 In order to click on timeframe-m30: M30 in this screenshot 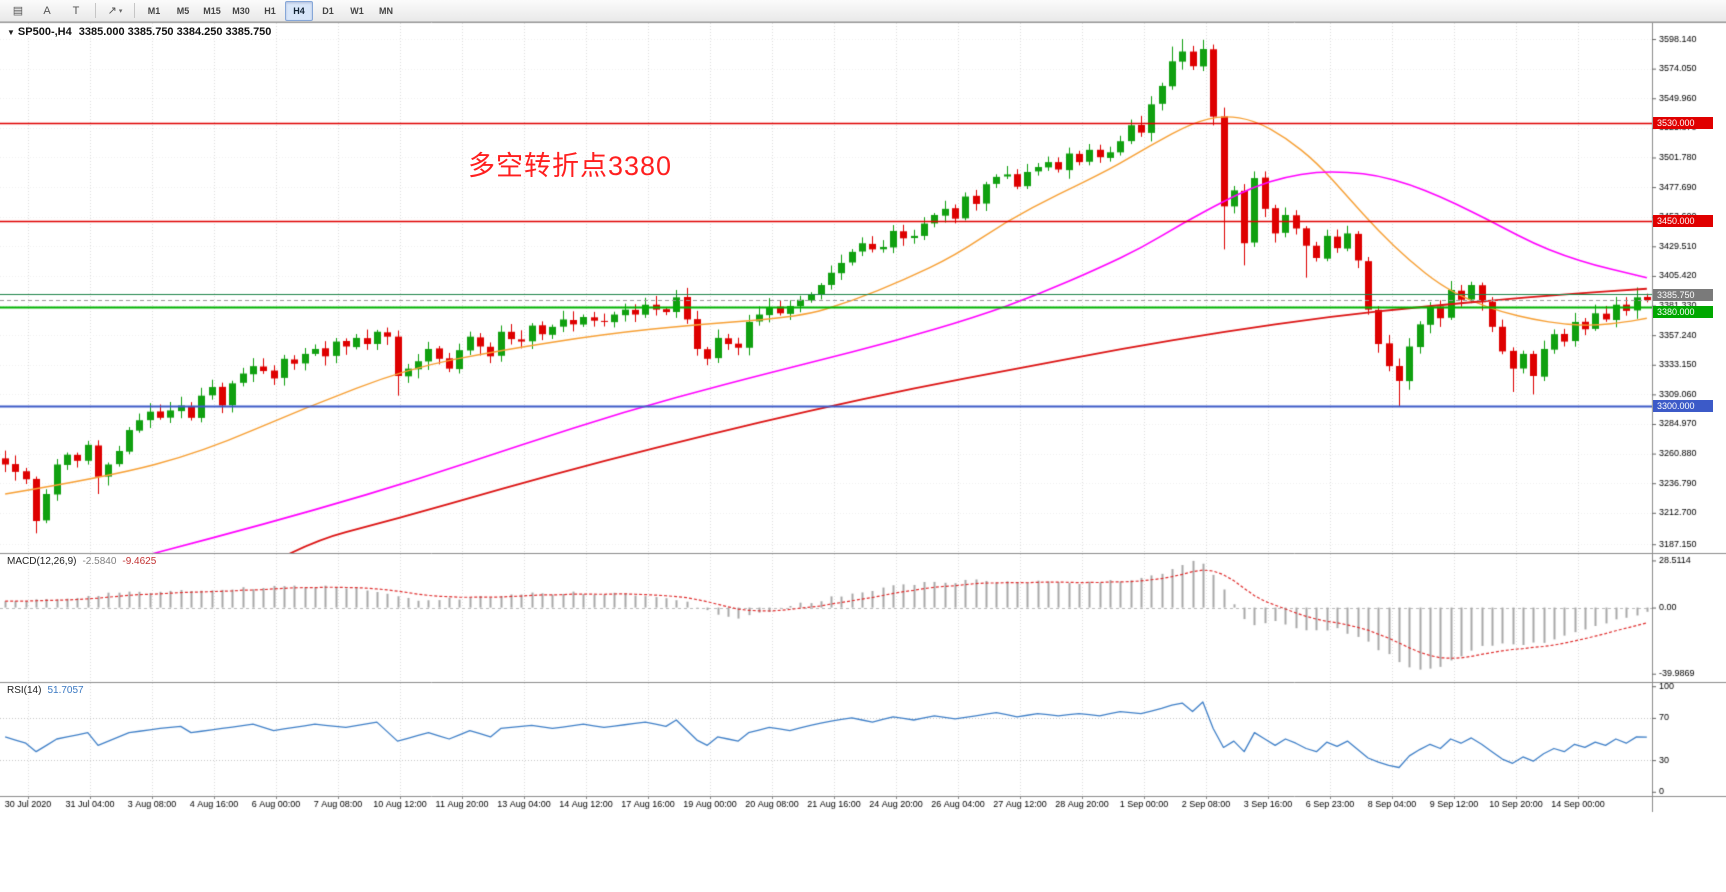, I will do `click(241, 10)`.